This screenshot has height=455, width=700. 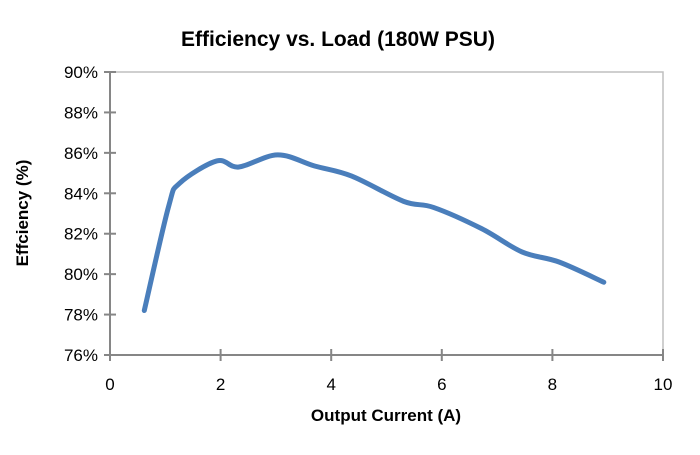 What do you see at coordinates (22, 213) in the screenshot?
I see `y-axis-label: Effciency (%)` at bounding box center [22, 213].